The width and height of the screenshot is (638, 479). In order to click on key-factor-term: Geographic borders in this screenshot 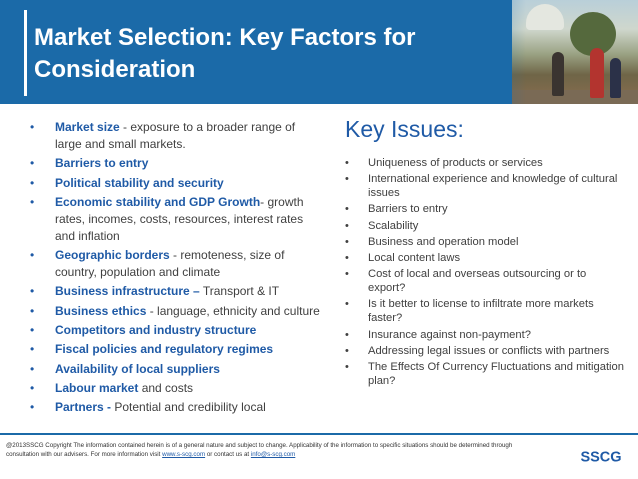, I will do `click(112, 254)`.